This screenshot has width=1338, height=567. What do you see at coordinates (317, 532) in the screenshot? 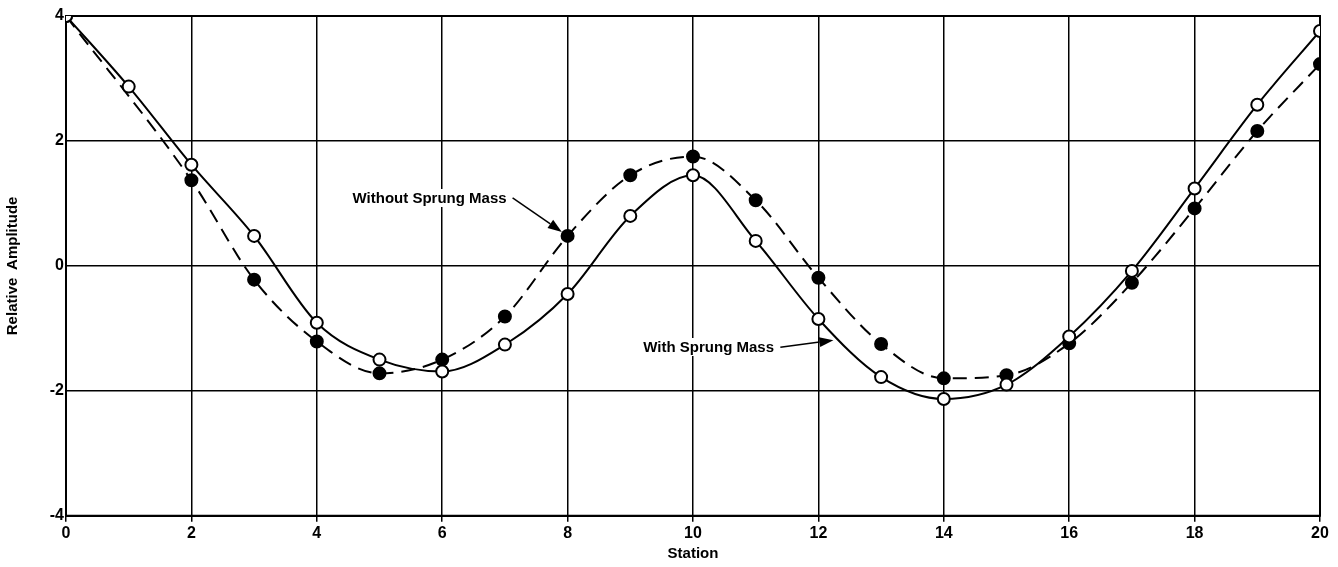
I see `x-tick-label: 4` at bounding box center [317, 532].